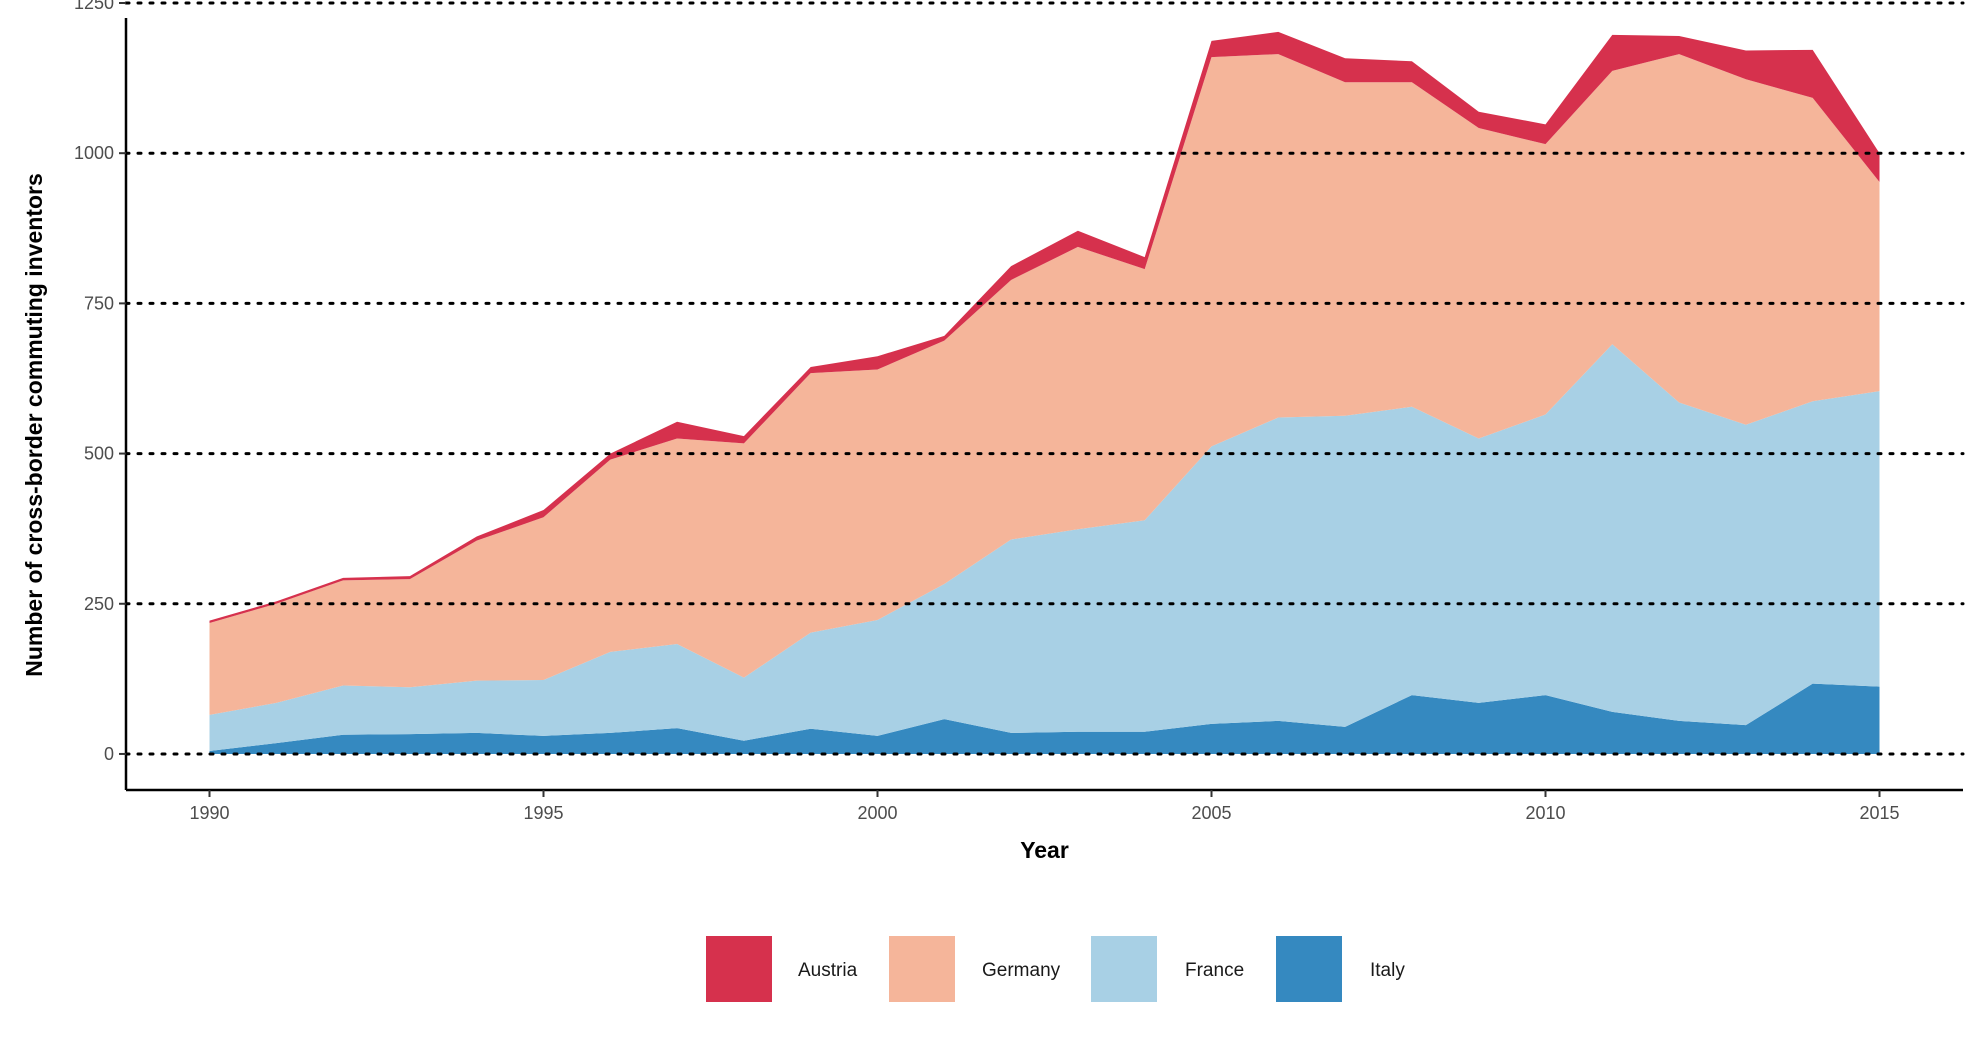 This screenshot has height=1050, width=1981. What do you see at coordinates (1021, 970) in the screenshot?
I see `legend-label-germany: Germany` at bounding box center [1021, 970].